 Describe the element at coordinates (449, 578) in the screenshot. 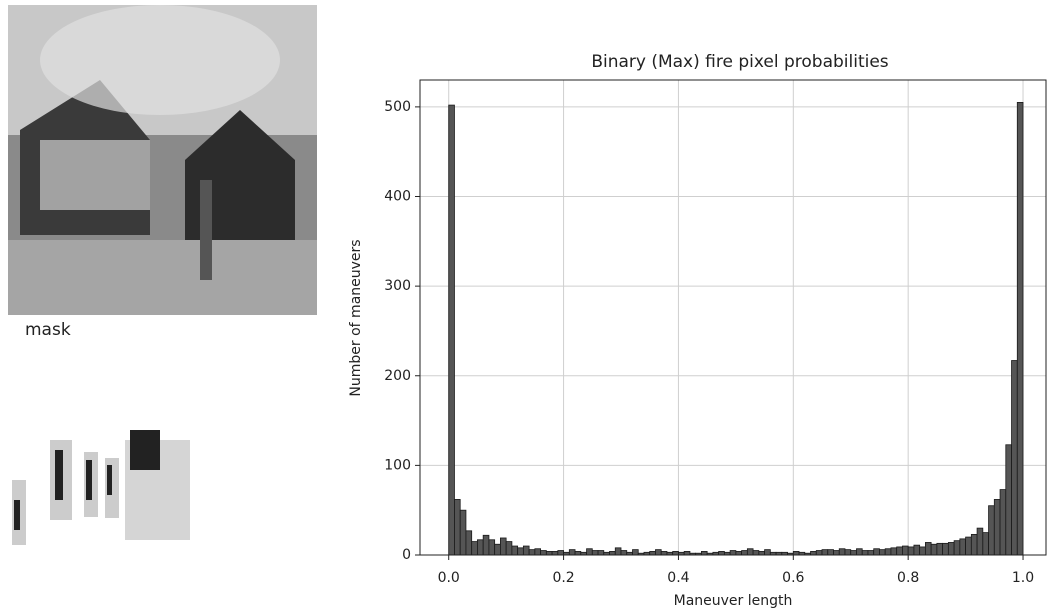

I see `x-tick-label: 0.0` at that location.